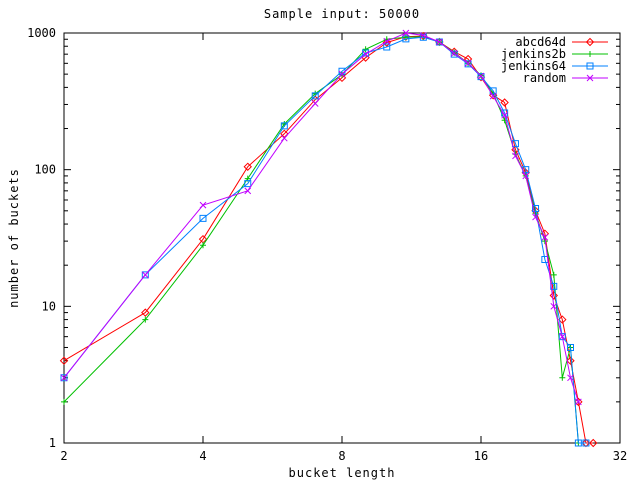  What do you see at coordinates (342, 473) in the screenshot?
I see `x-axis-label: bucket length` at bounding box center [342, 473].